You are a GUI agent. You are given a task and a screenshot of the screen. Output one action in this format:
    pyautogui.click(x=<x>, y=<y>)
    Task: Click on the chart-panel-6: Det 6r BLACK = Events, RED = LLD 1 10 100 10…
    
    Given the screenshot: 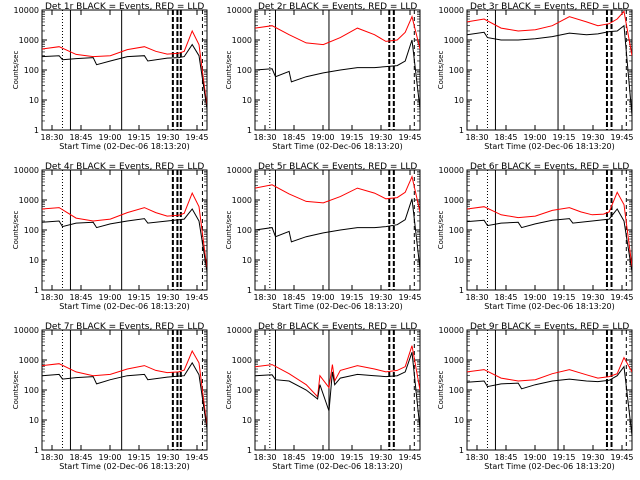 What is the action you would take?
    pyautogui.click(x=535, y=236)
    